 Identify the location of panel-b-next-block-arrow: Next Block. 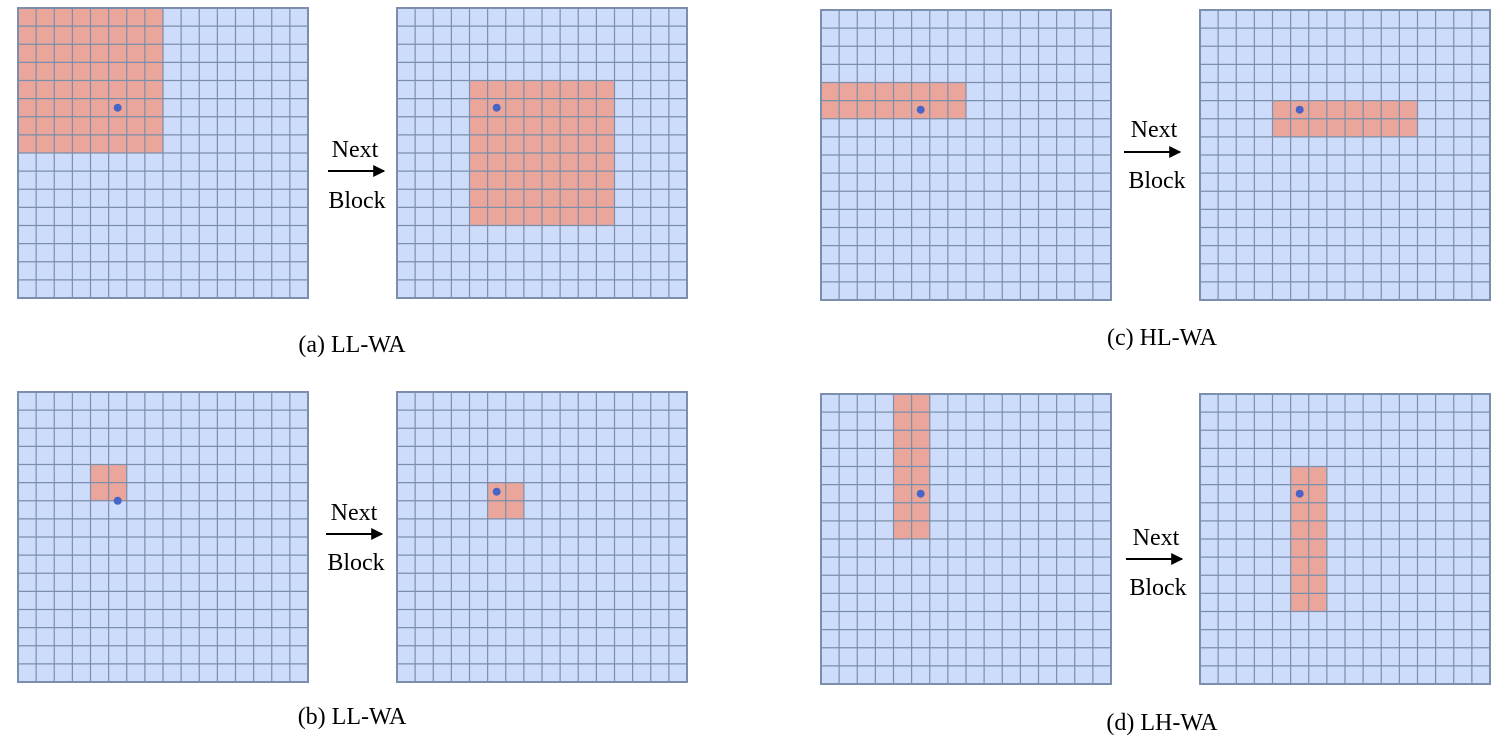
(355, 538).